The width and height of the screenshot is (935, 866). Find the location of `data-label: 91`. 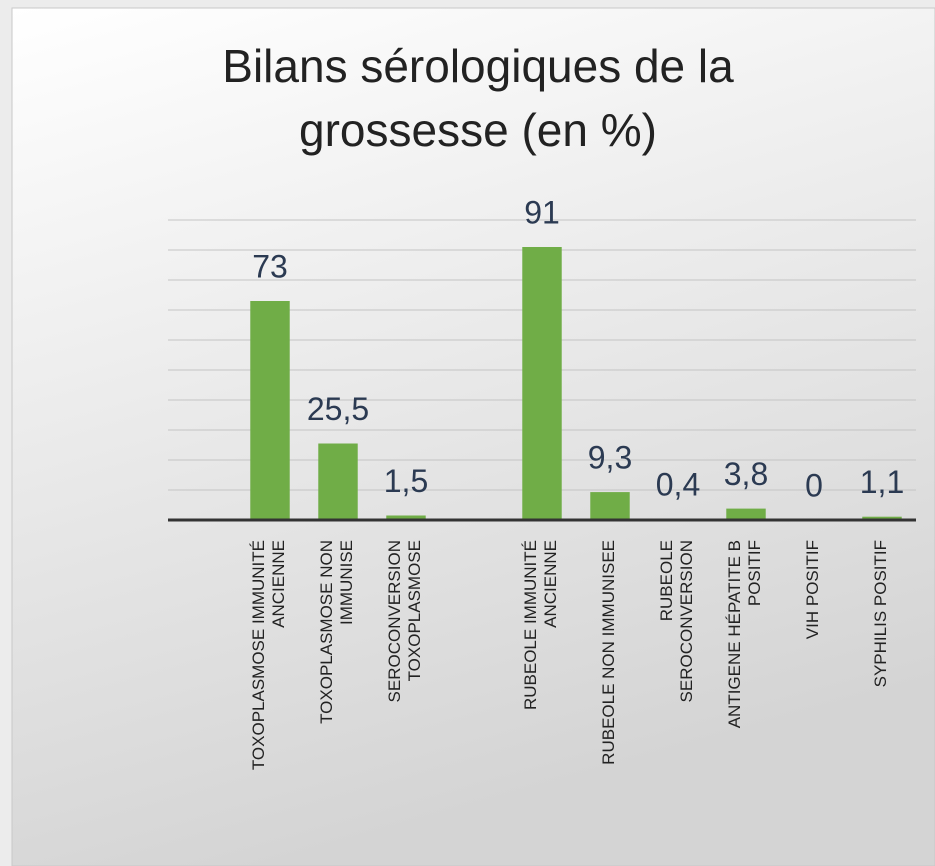

data-label: 91 is located at coordinates (542, 212).